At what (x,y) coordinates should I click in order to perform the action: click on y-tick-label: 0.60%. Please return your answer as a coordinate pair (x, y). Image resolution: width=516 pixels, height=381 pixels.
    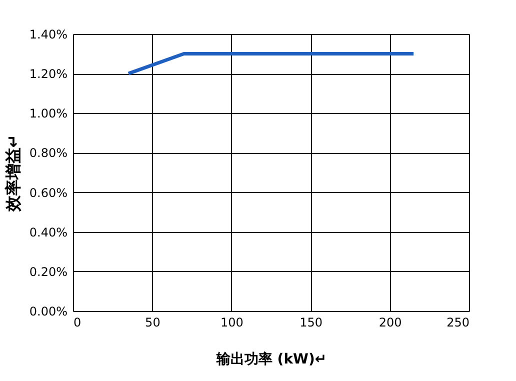
    Looking at the image, I should click on (48, 193).